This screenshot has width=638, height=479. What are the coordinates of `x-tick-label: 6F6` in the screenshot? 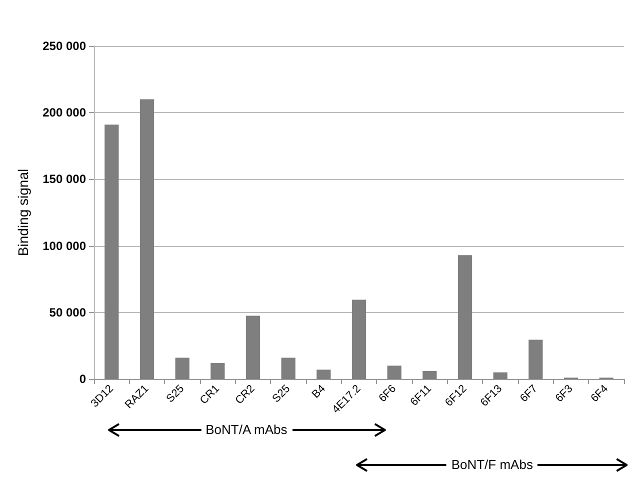 It's located at (387, 393).